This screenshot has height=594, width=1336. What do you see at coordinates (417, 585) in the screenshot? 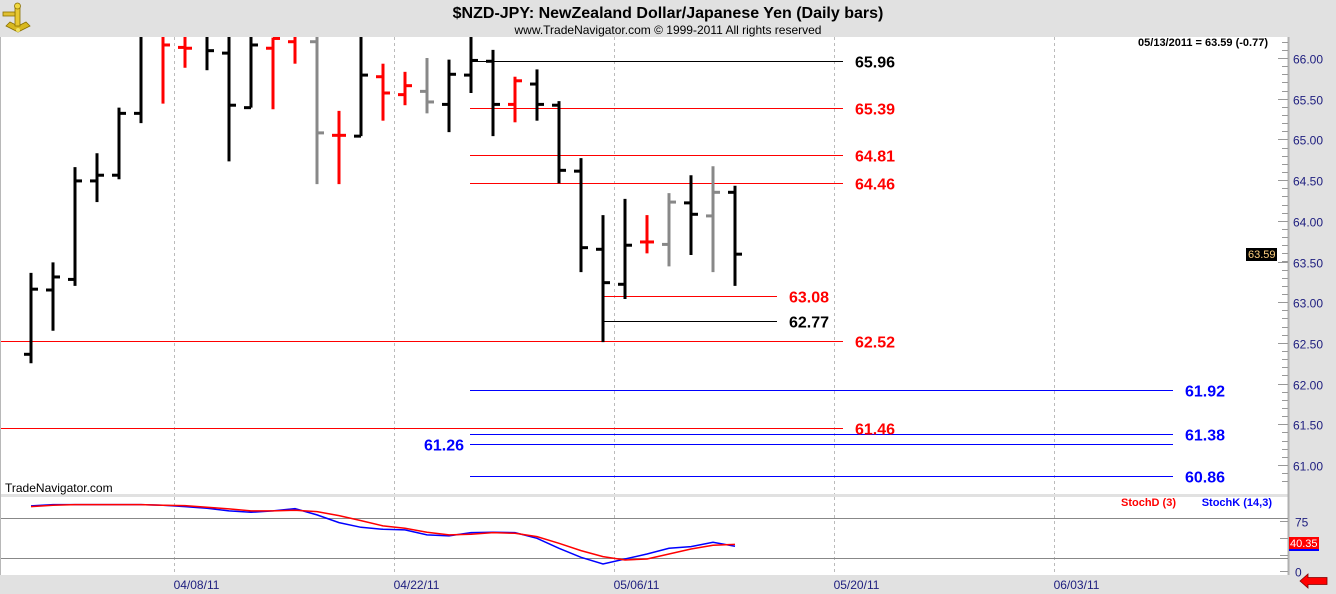
I see `date-tick-label: 04/22/11` at bounding box center [417, 585].